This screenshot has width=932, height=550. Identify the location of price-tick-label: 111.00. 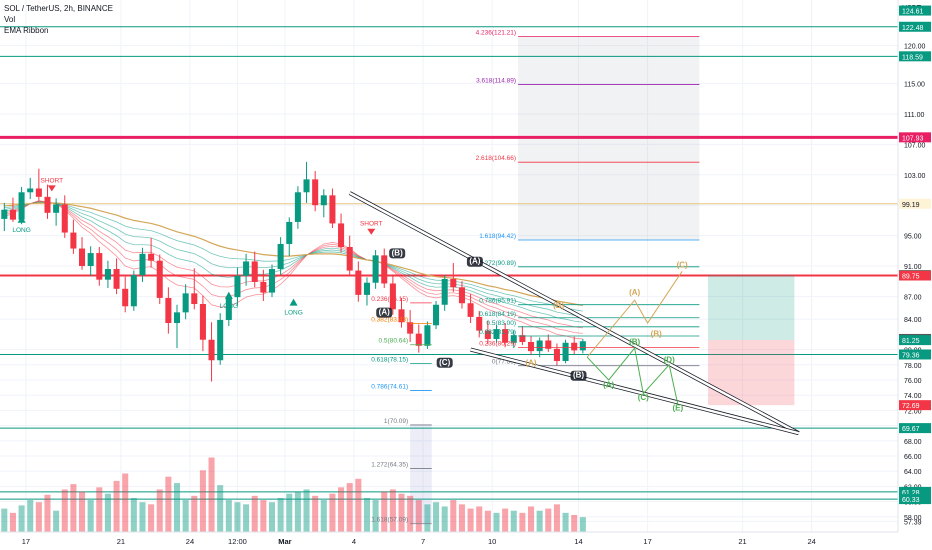
(914, 115).